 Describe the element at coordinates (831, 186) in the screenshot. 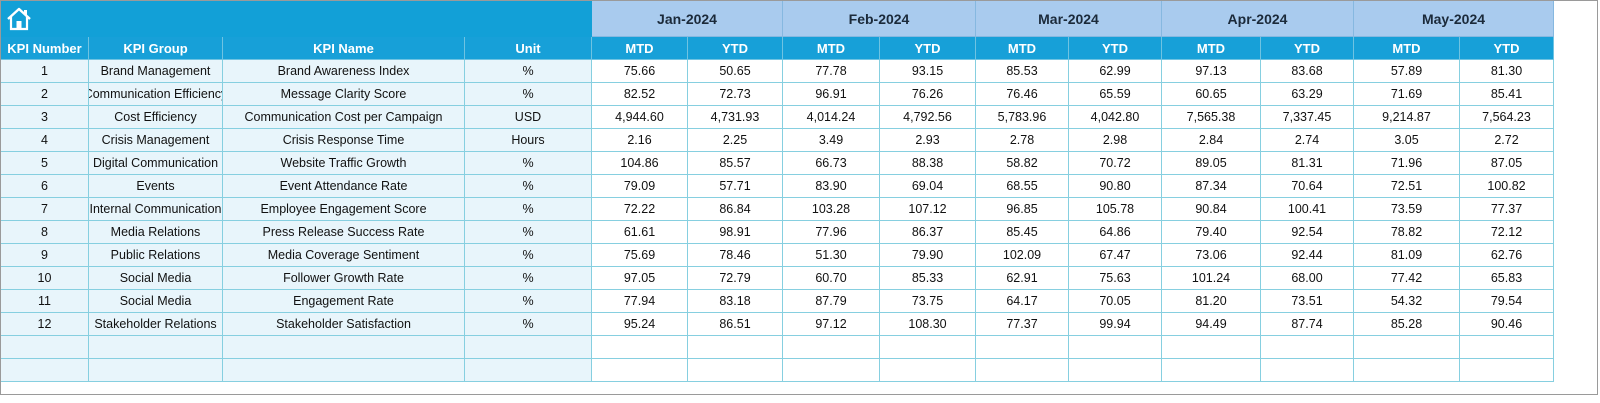

I see `value-cell: 83.90` at that location.